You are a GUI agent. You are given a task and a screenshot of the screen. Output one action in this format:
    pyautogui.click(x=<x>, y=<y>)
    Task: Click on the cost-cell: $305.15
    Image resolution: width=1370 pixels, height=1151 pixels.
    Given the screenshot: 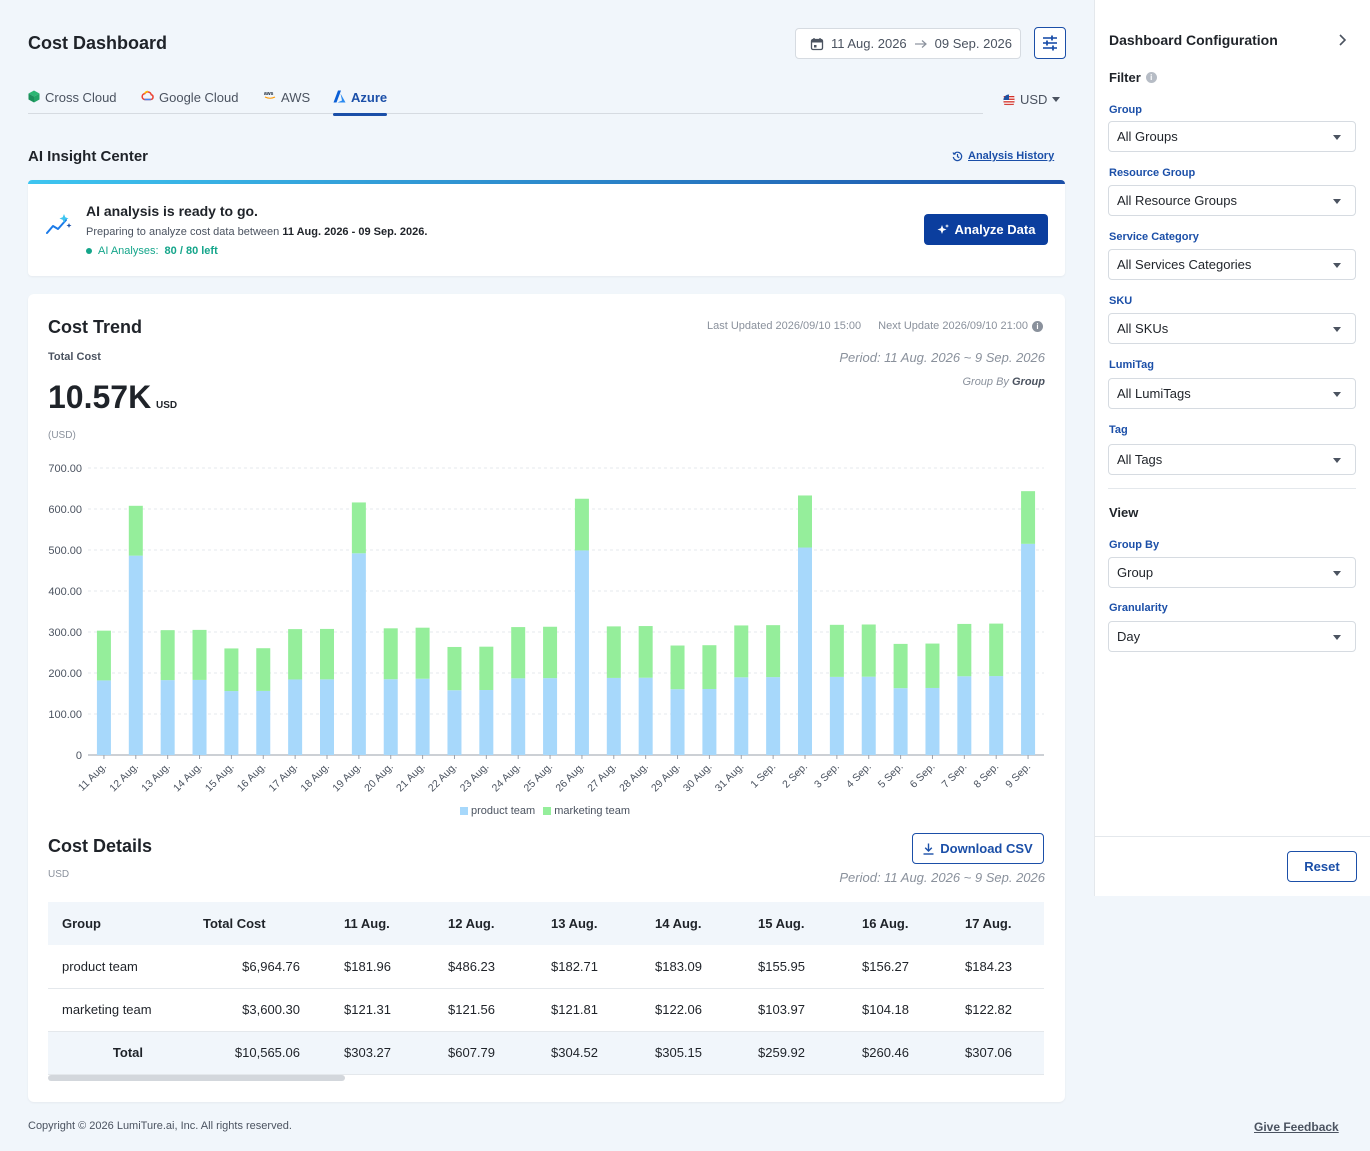 What is the action you would take?
    pyautogui.click(x=676, y=1053)
    